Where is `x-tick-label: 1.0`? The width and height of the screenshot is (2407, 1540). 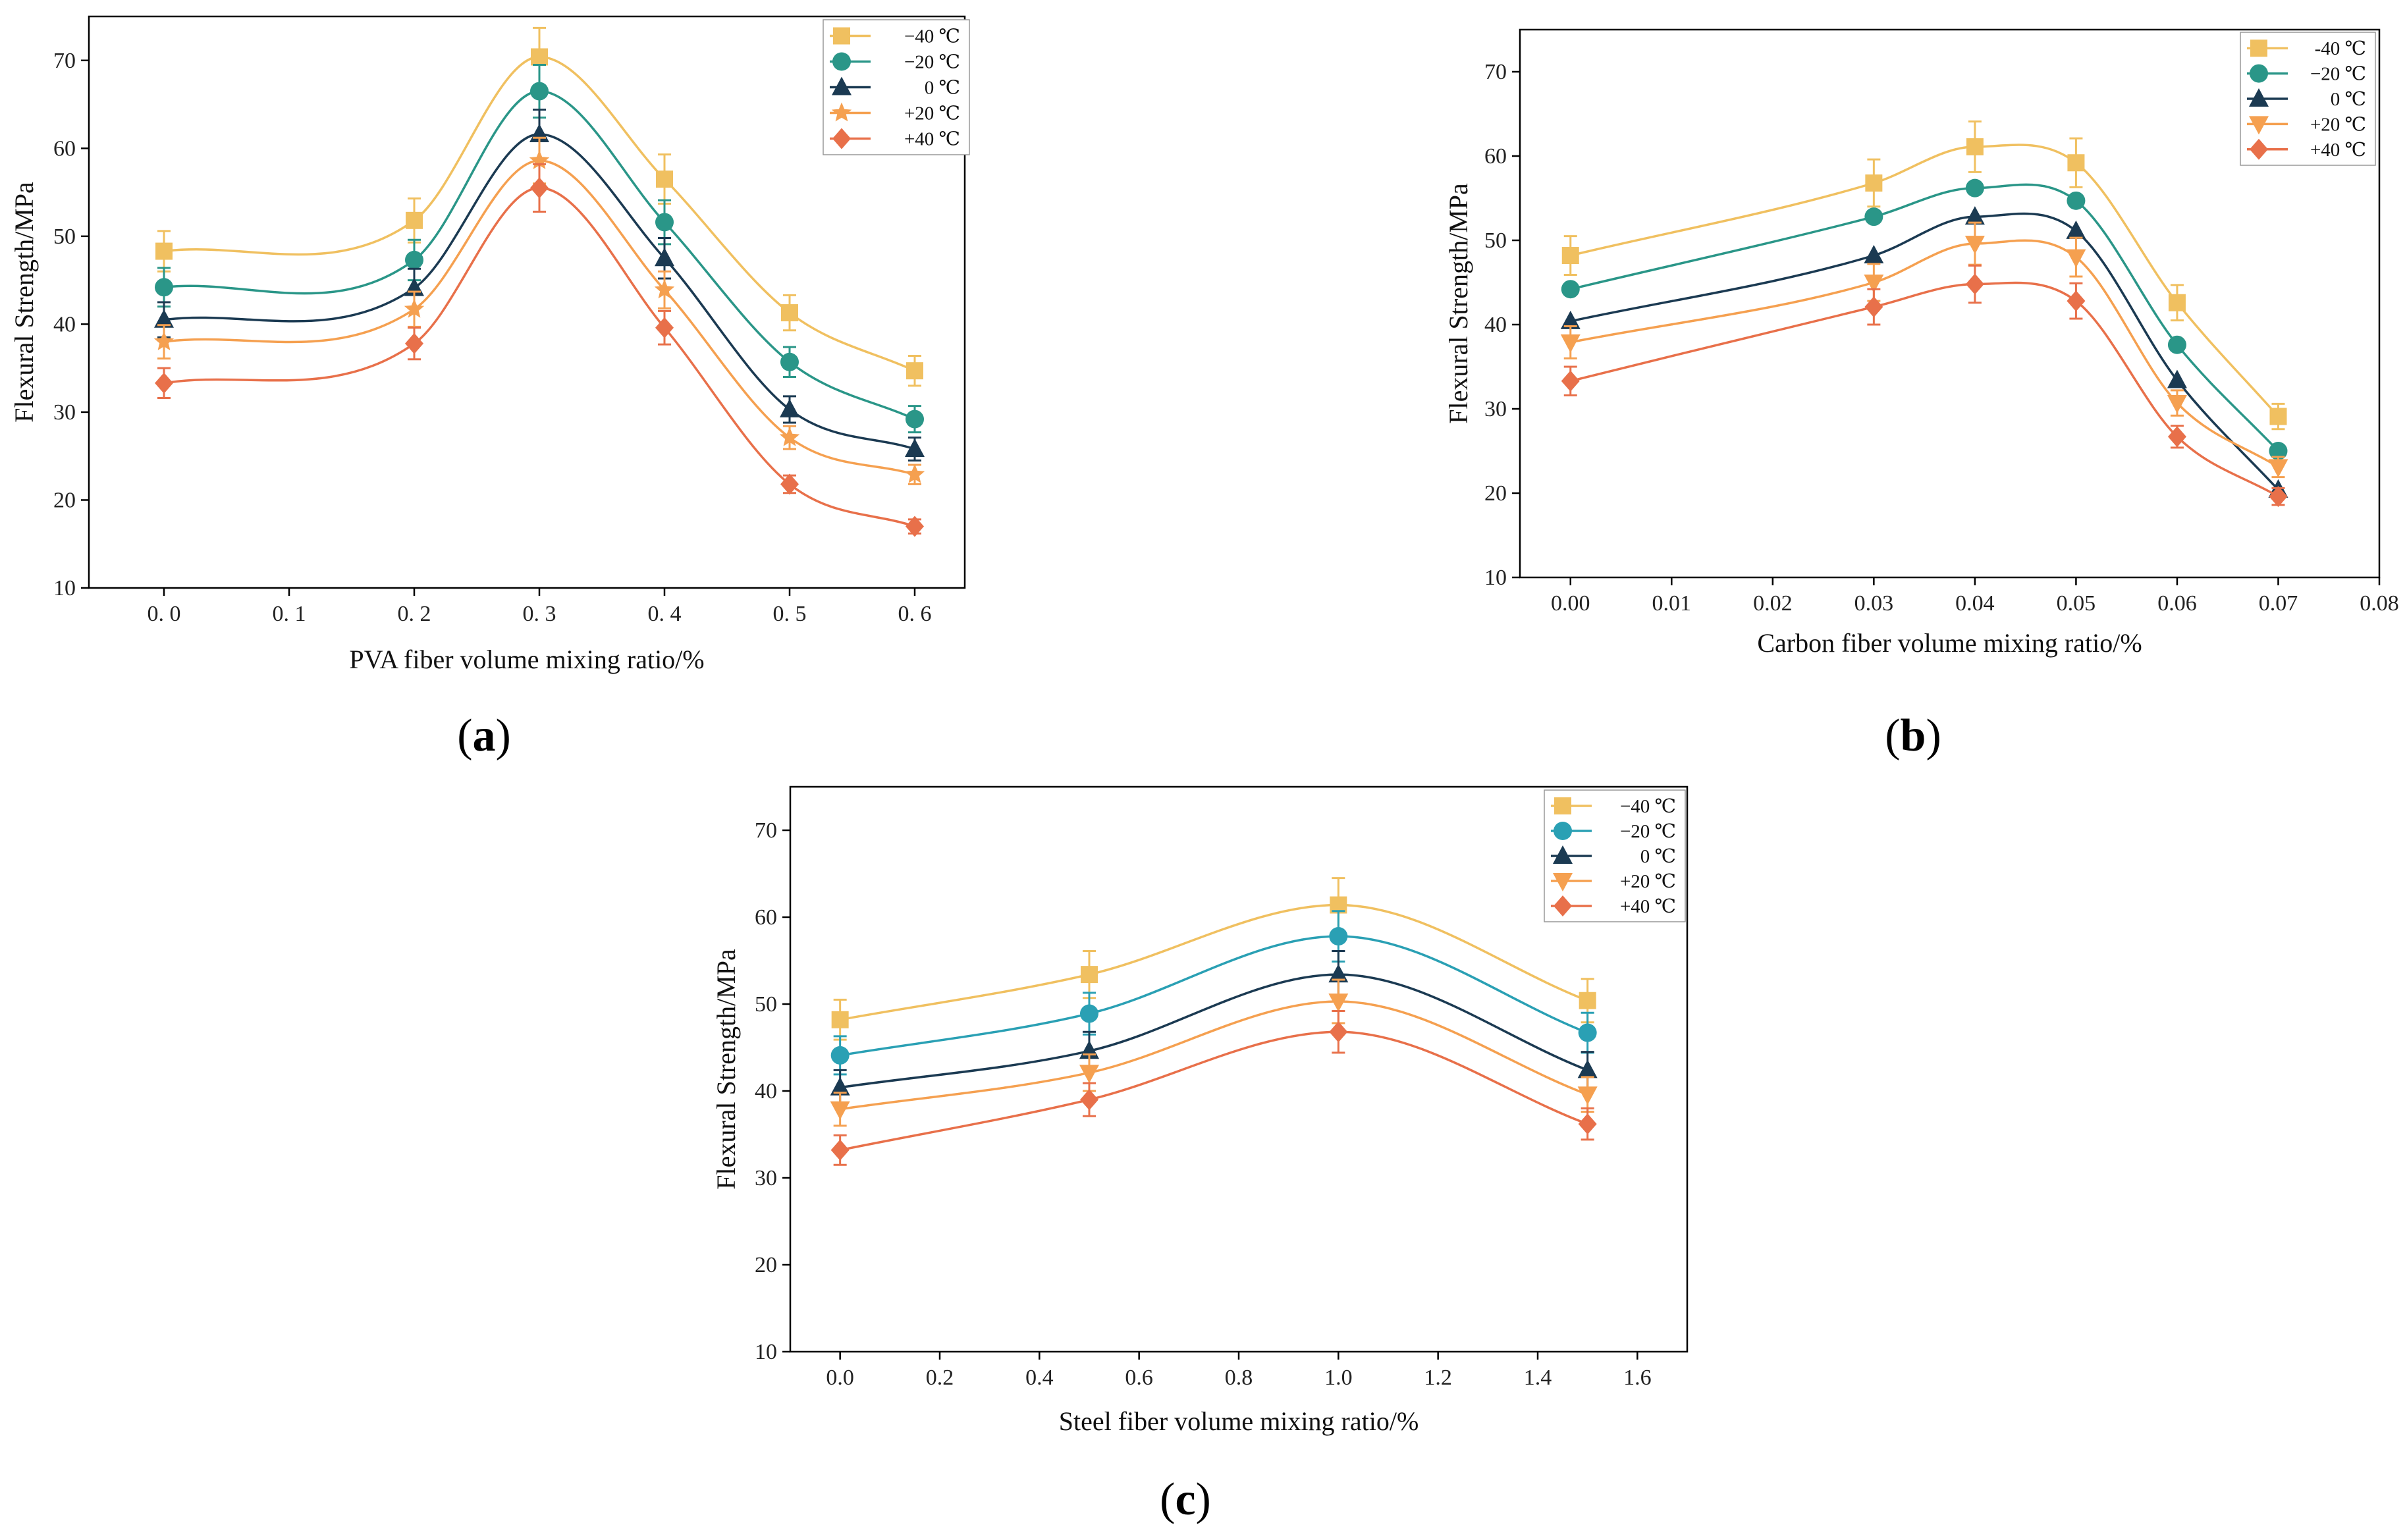
x-tick-label: 1.0 is located at coordinates (1338, 1378).